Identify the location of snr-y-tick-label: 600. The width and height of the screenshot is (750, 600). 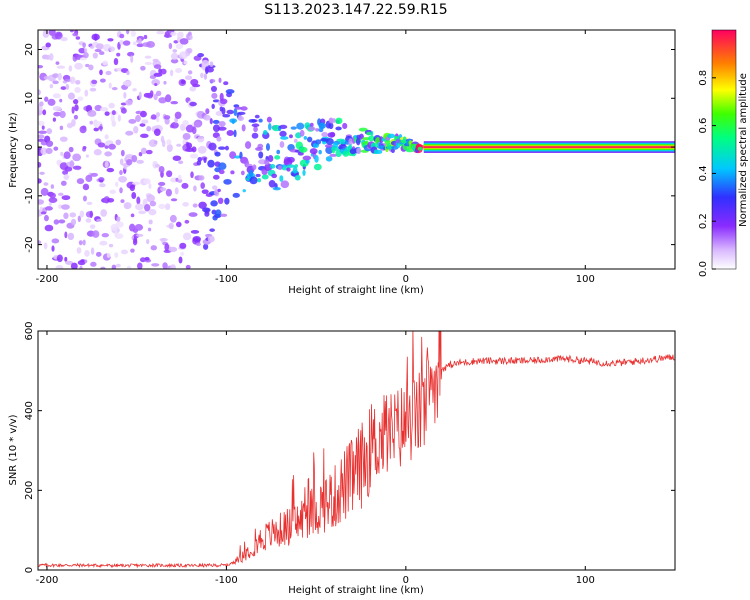
(29, 330).